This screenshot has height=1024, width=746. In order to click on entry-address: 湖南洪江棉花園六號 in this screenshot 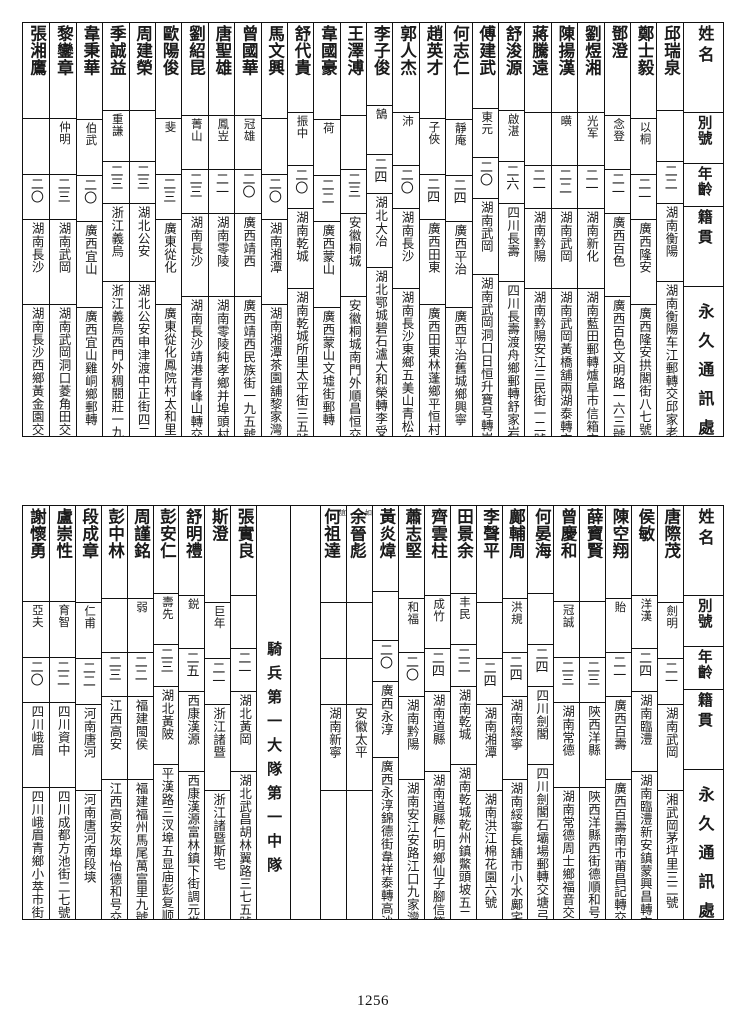, I will do `click(489, 854)`.